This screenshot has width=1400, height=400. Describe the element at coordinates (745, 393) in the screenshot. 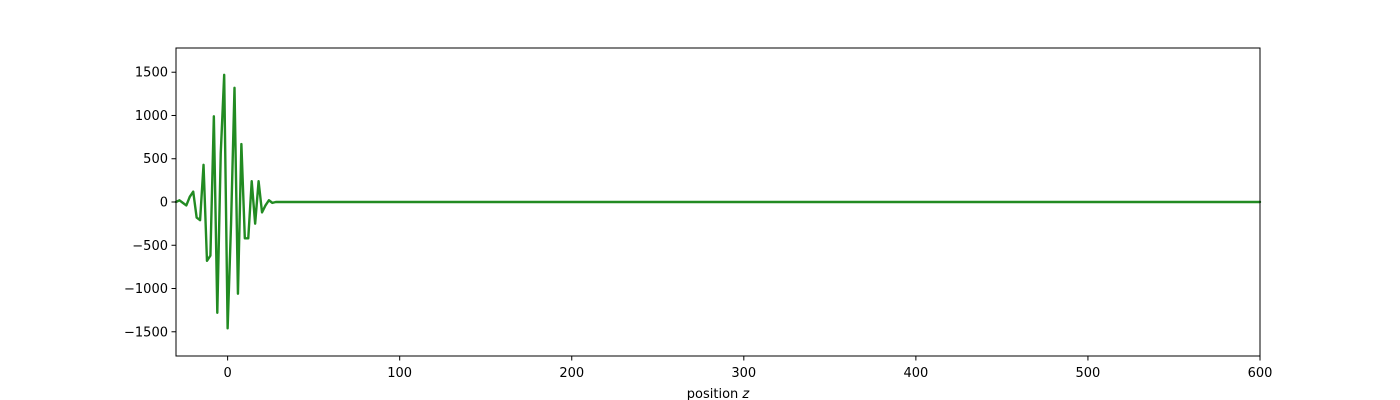

I see `x-axis-label-variable: z` at that location.